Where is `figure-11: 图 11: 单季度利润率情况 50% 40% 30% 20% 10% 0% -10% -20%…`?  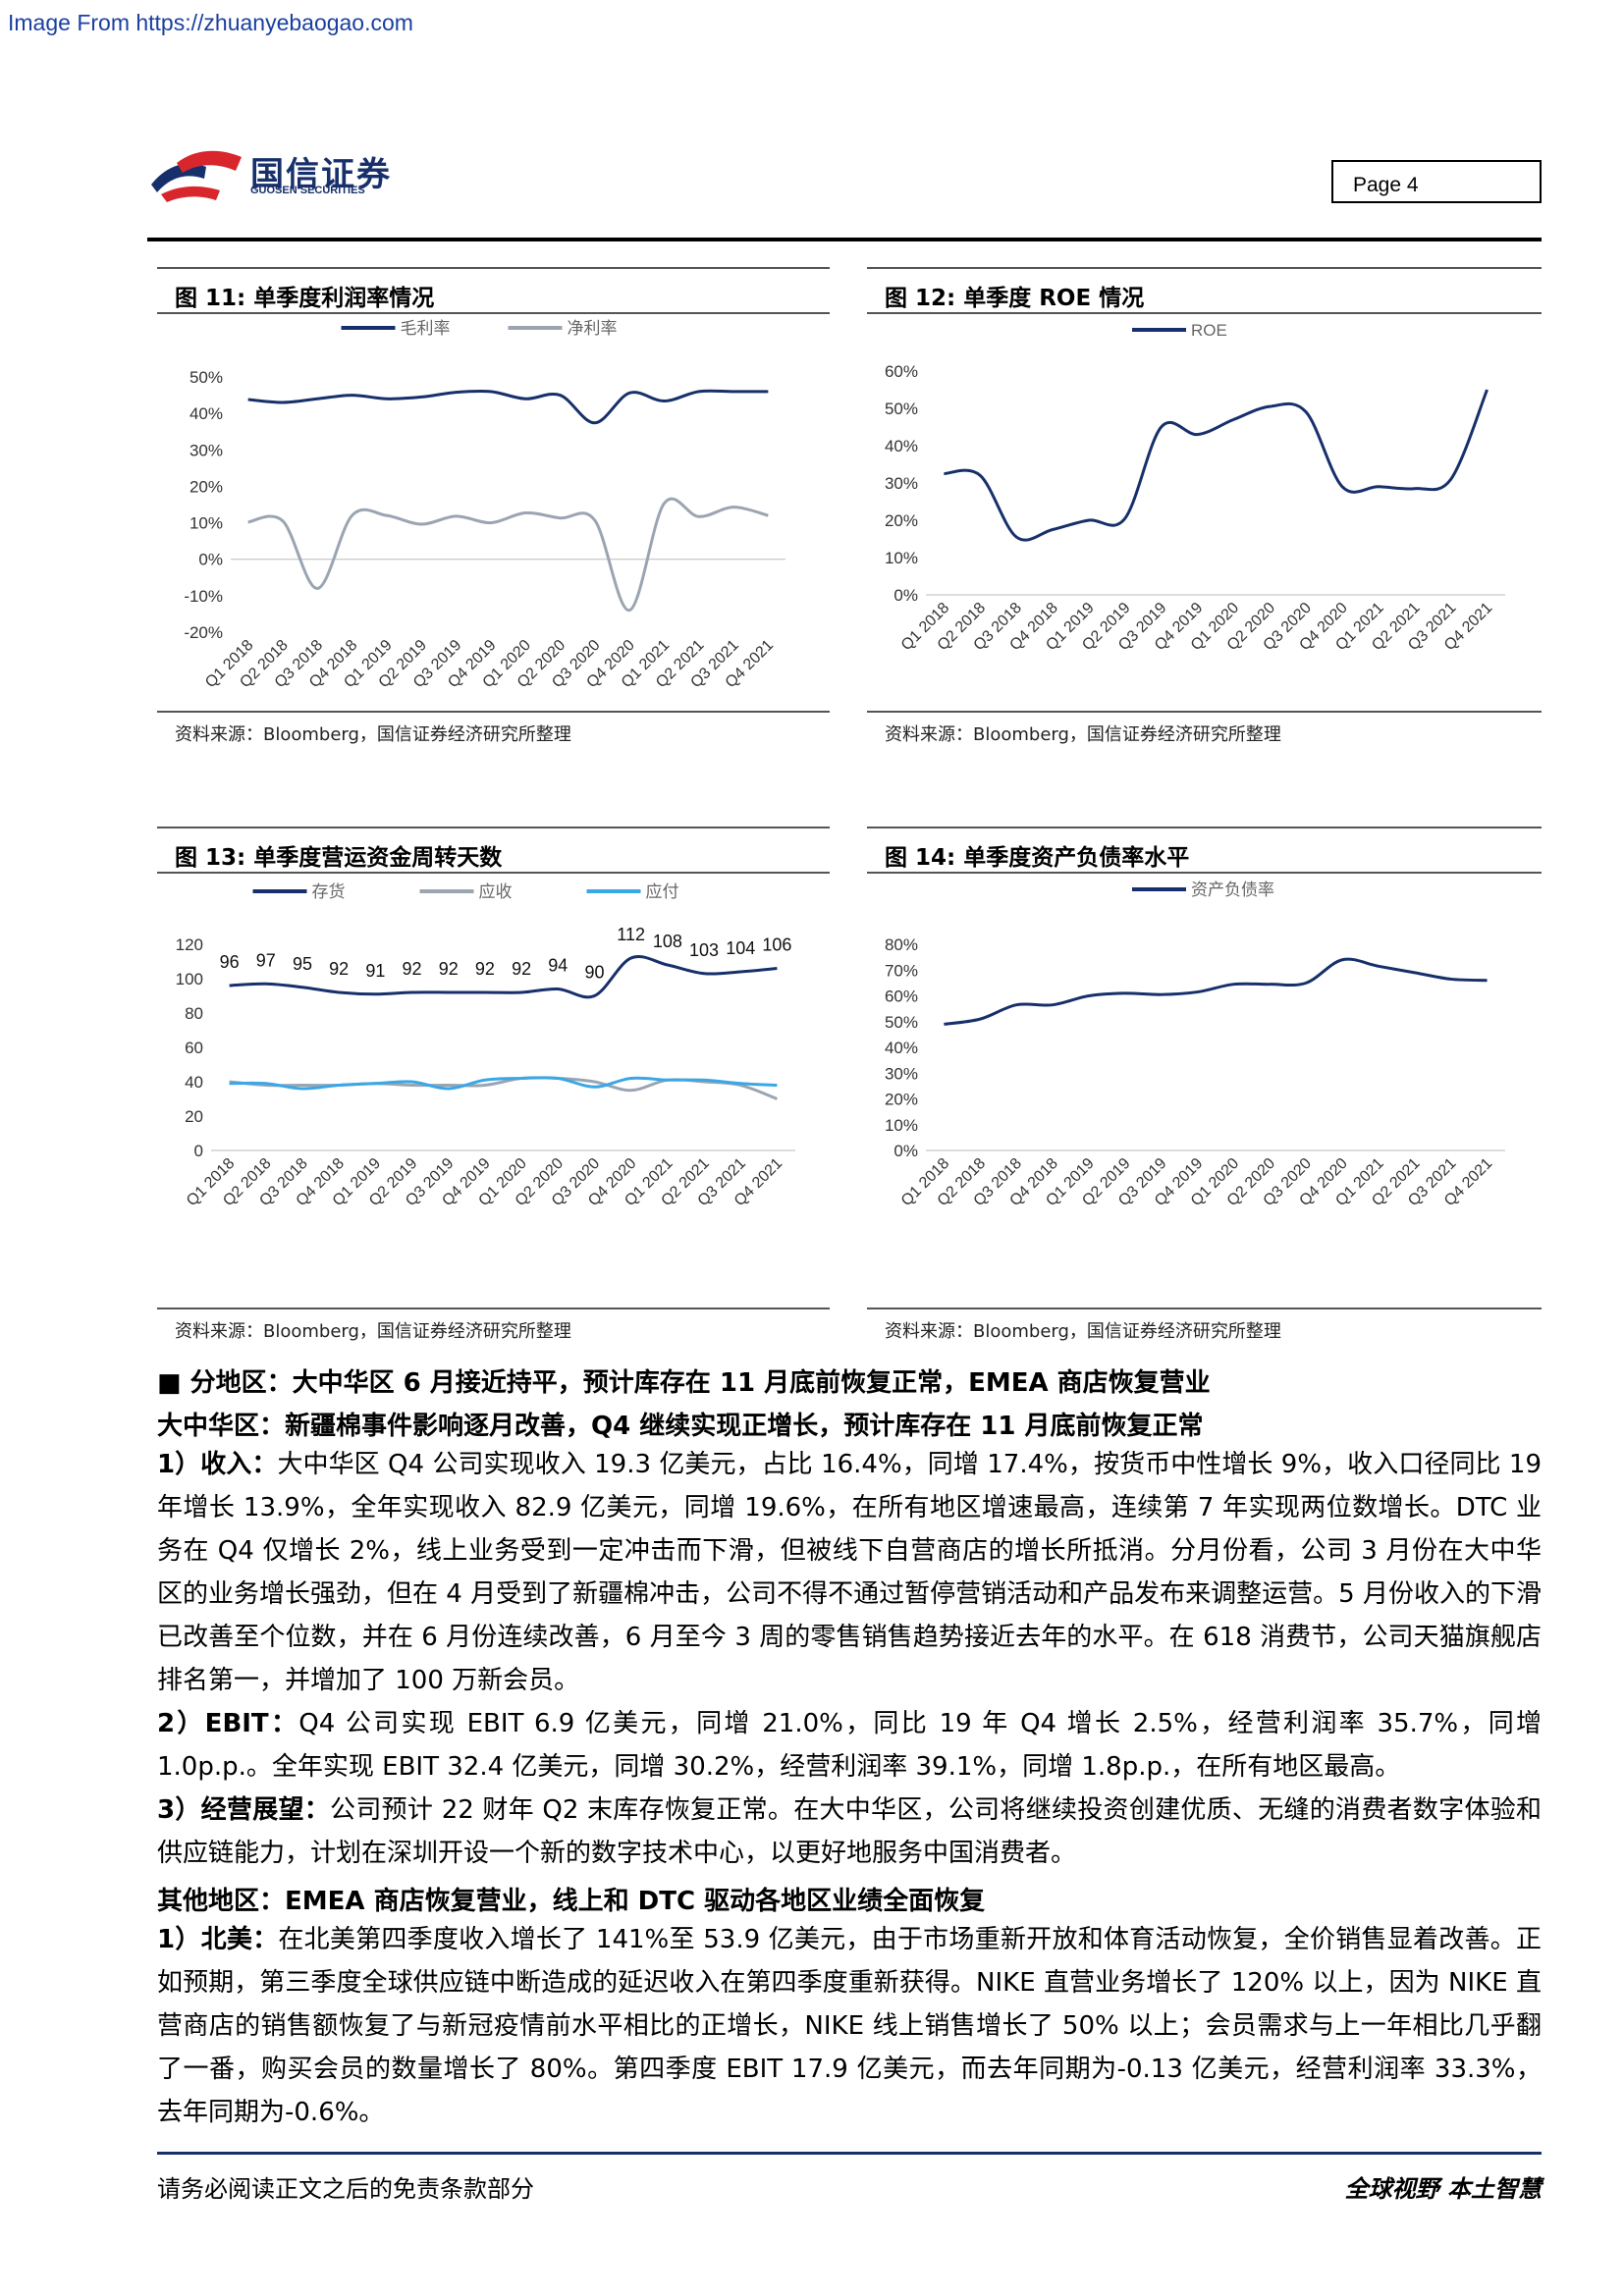 figure-11: 图 11: 单季度利润率情况 50% 40% 30% 20% 10% 0% -10% -20%… is located at coordinates (493, 507).